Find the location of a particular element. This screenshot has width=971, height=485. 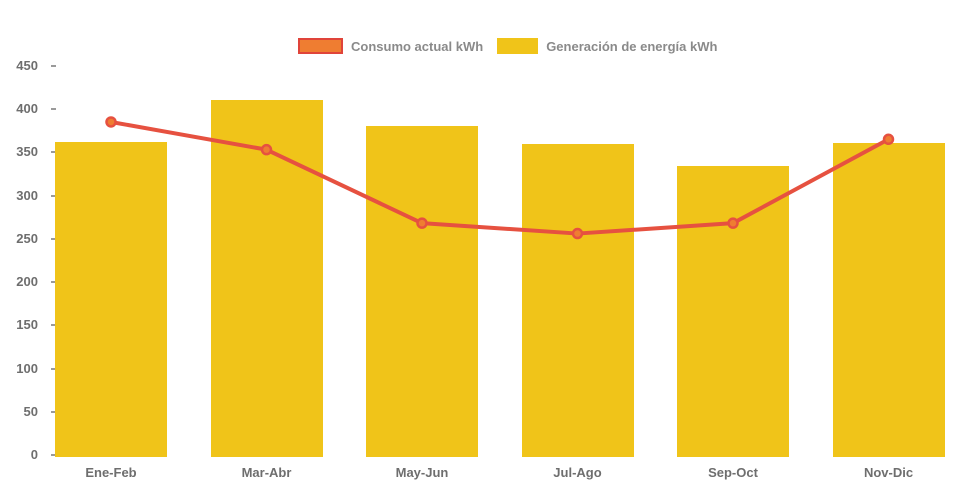

legend-item-consumo: Consumo actual kWh is located at coordinates (390, 46).